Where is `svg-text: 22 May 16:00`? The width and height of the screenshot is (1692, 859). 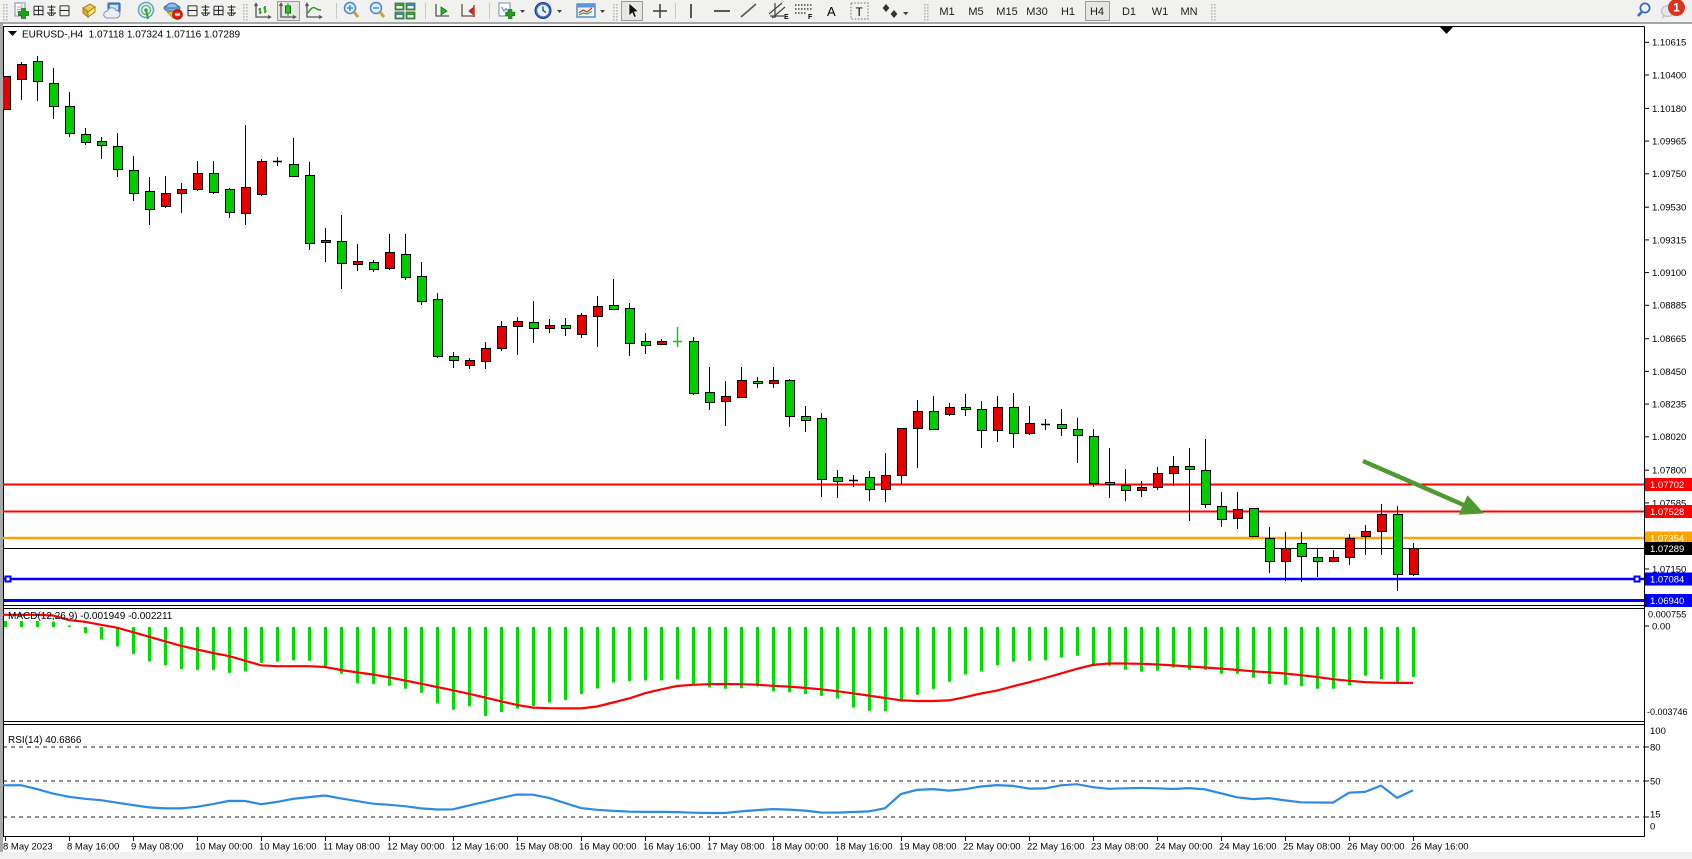
svg-text: 22 May 16:00 is located at coordinates (1056, 847).